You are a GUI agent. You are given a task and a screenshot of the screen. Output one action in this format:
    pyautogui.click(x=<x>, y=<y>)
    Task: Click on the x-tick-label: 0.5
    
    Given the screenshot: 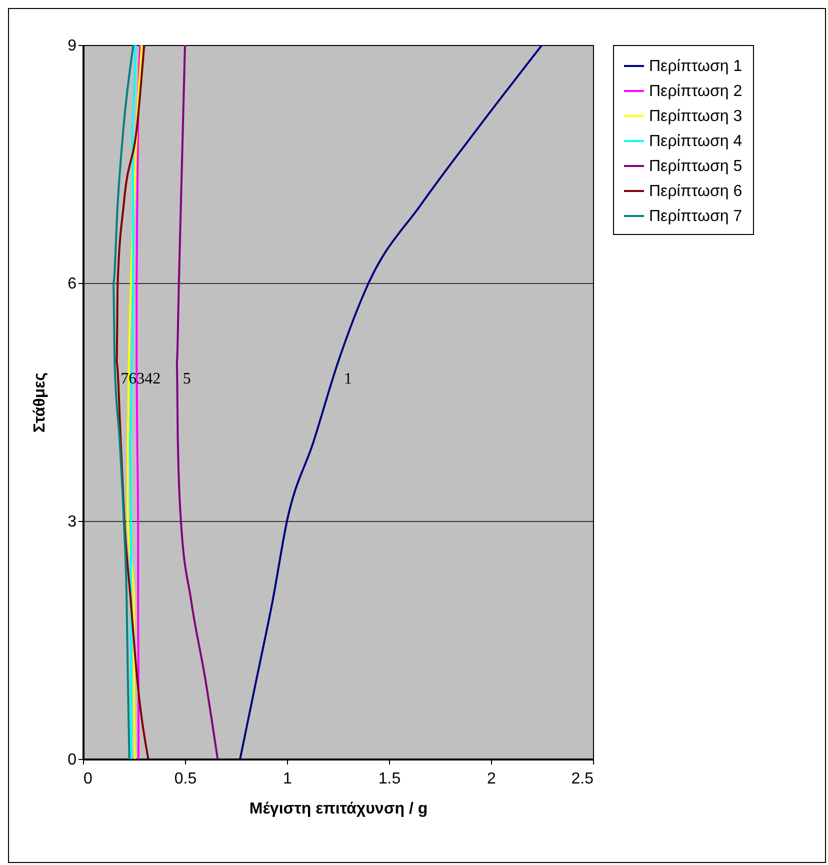 What is the action you would take?
    pyautogui.click(x=185, y=779)
    